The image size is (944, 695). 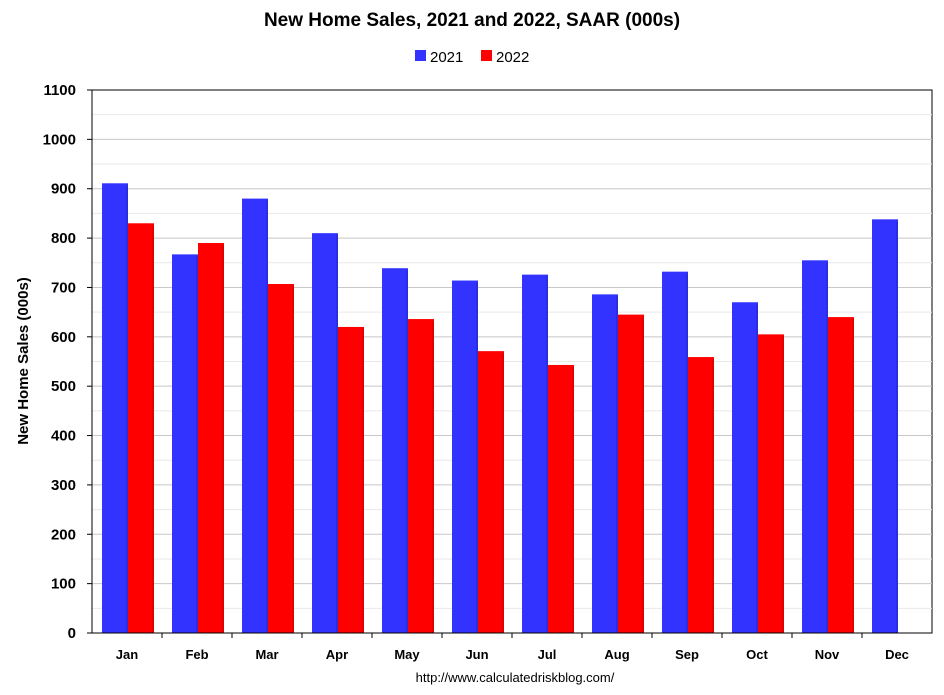 What do you see at coordinates (63, 584) in the screenshot?
I see `y-tick-label: 100` at bounding box center [63, 584].